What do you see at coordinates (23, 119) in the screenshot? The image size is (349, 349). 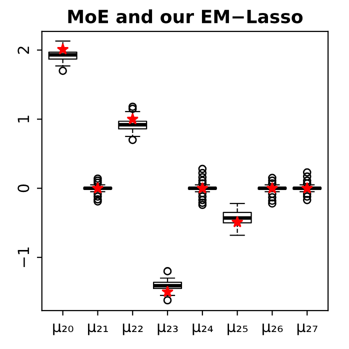 I see `y-tick-label: 1` at bounding box center [23, 119].